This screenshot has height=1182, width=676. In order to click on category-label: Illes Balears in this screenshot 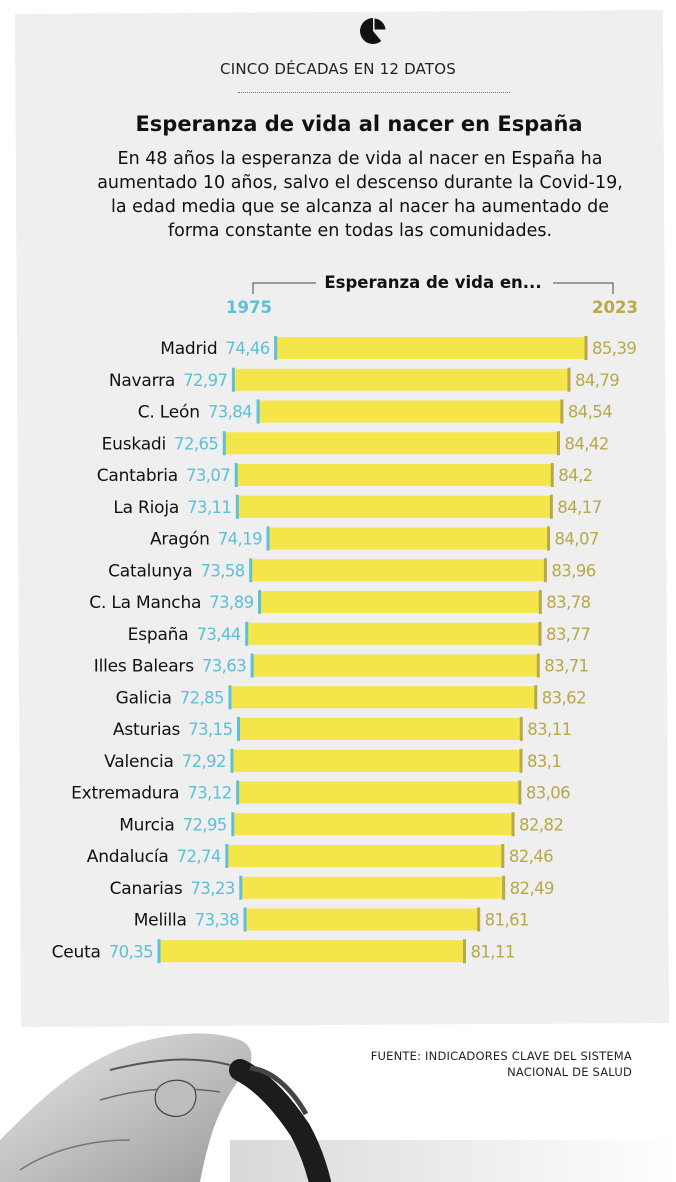, I will do `click(144, 667)`.